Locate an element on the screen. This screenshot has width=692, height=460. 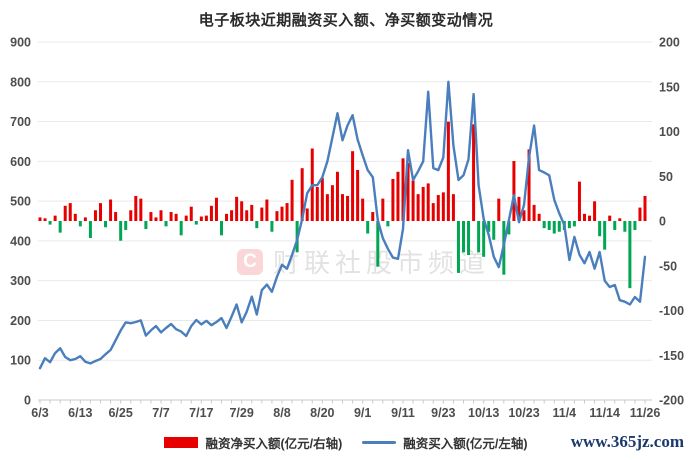
legend-item-buy: 融资买入额(亿元/左轴) is located at coordinates (445, 442).